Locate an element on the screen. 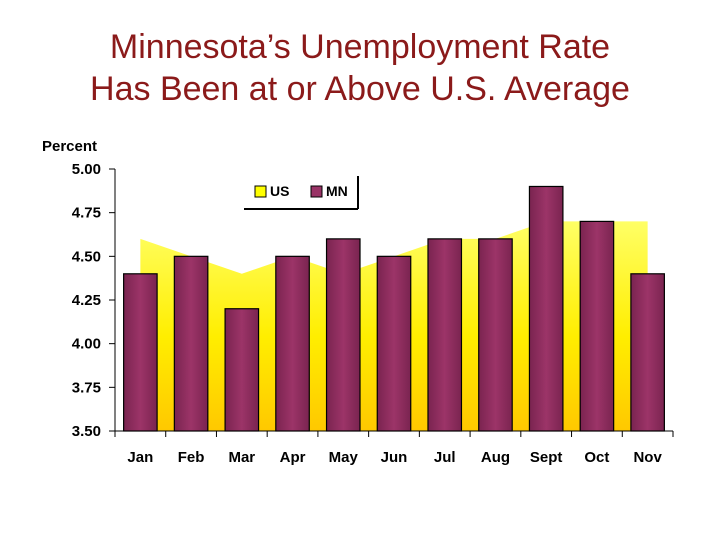 This screenshot has height=540, width=720. x-axis: Jan Feb Mar Apr May Jun Jul Aug Sept Oct Nov is located at coordinates (394, 448).